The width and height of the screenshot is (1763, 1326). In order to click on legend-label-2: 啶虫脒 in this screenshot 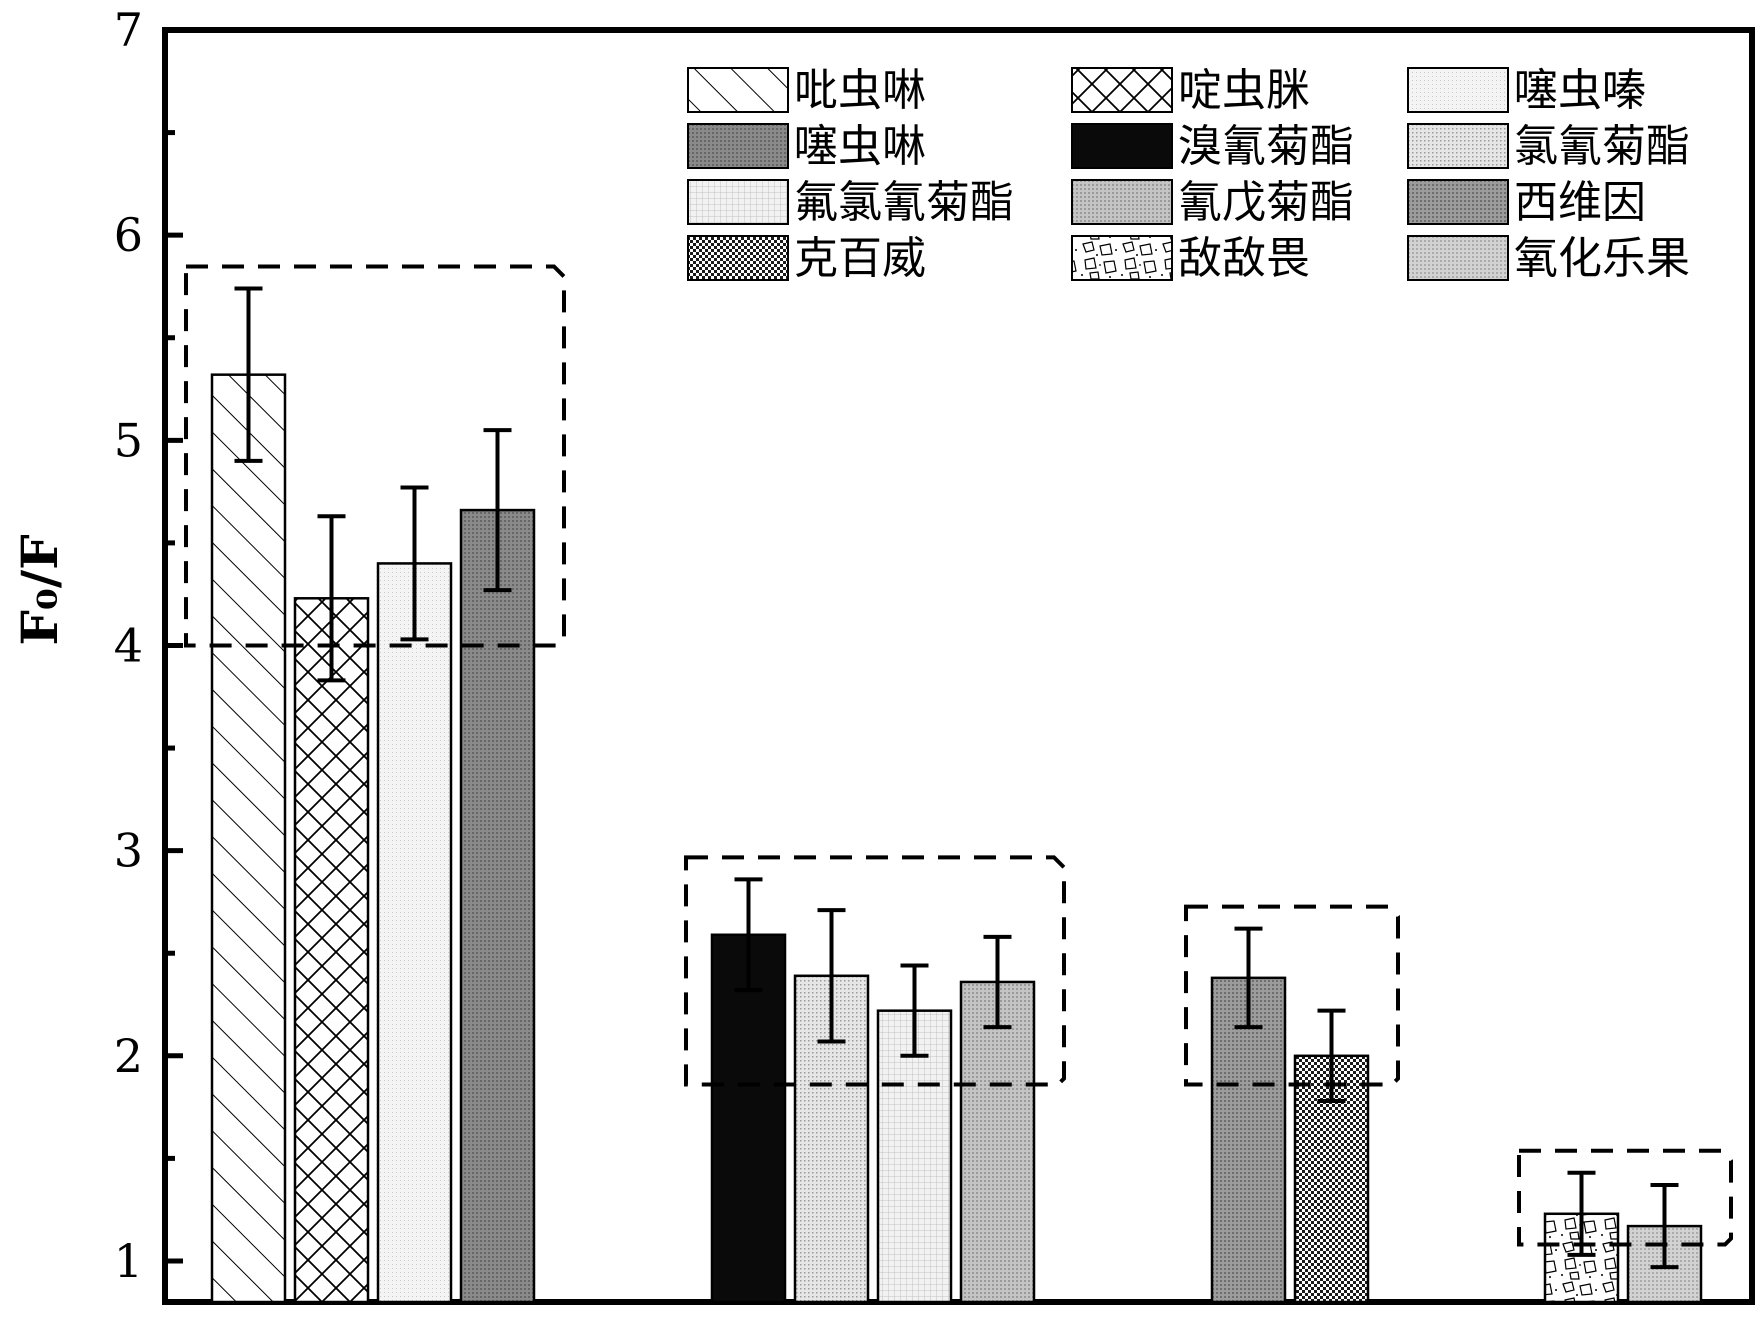, I will do `click(1244, 90)`.